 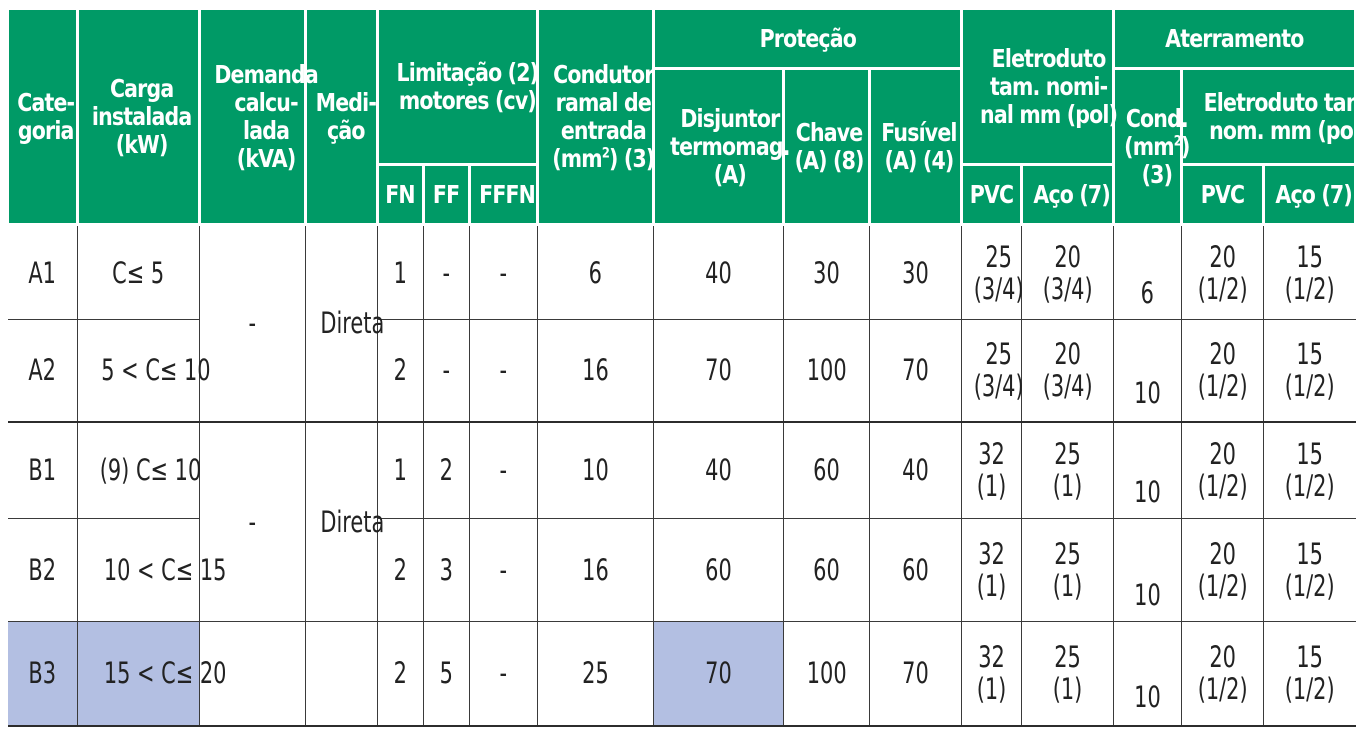 I want to click on header-categoria: Cate-goria, so click(x=42, y=116).